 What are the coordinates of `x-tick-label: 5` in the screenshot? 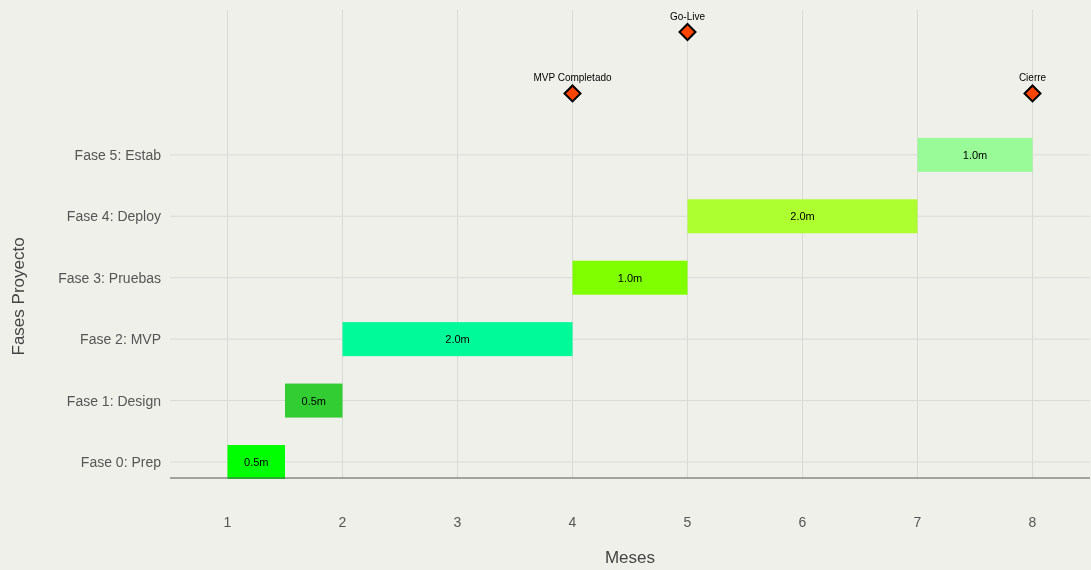 It's located at (687, 522).